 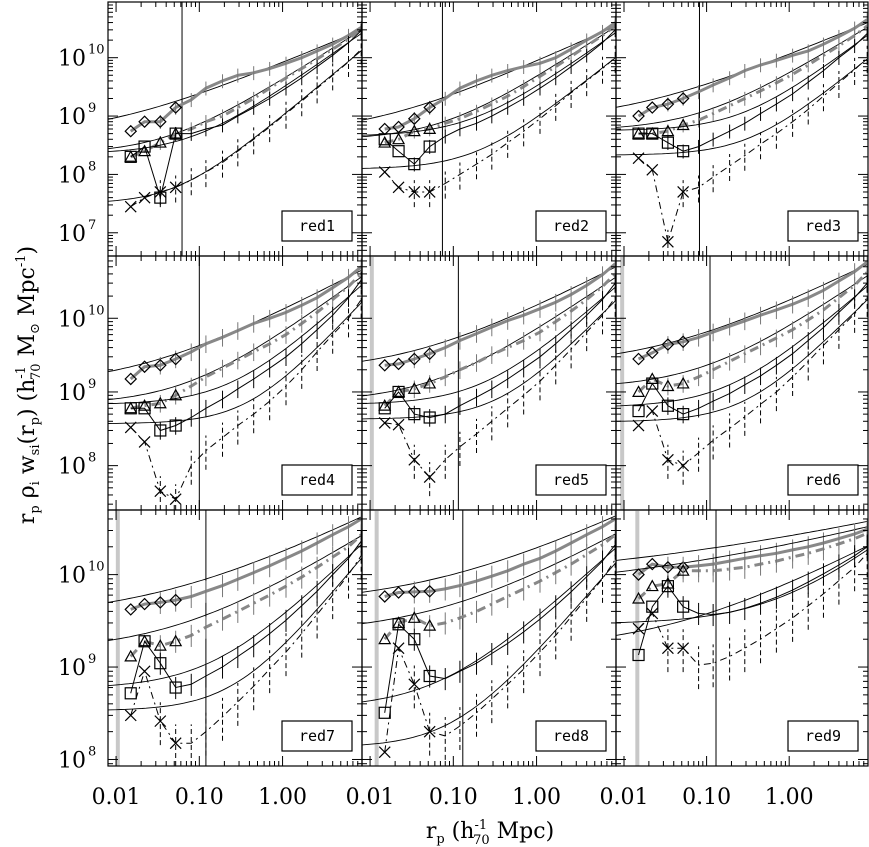 I want to click on panel-red6: red6, so click(x=742, y=383).